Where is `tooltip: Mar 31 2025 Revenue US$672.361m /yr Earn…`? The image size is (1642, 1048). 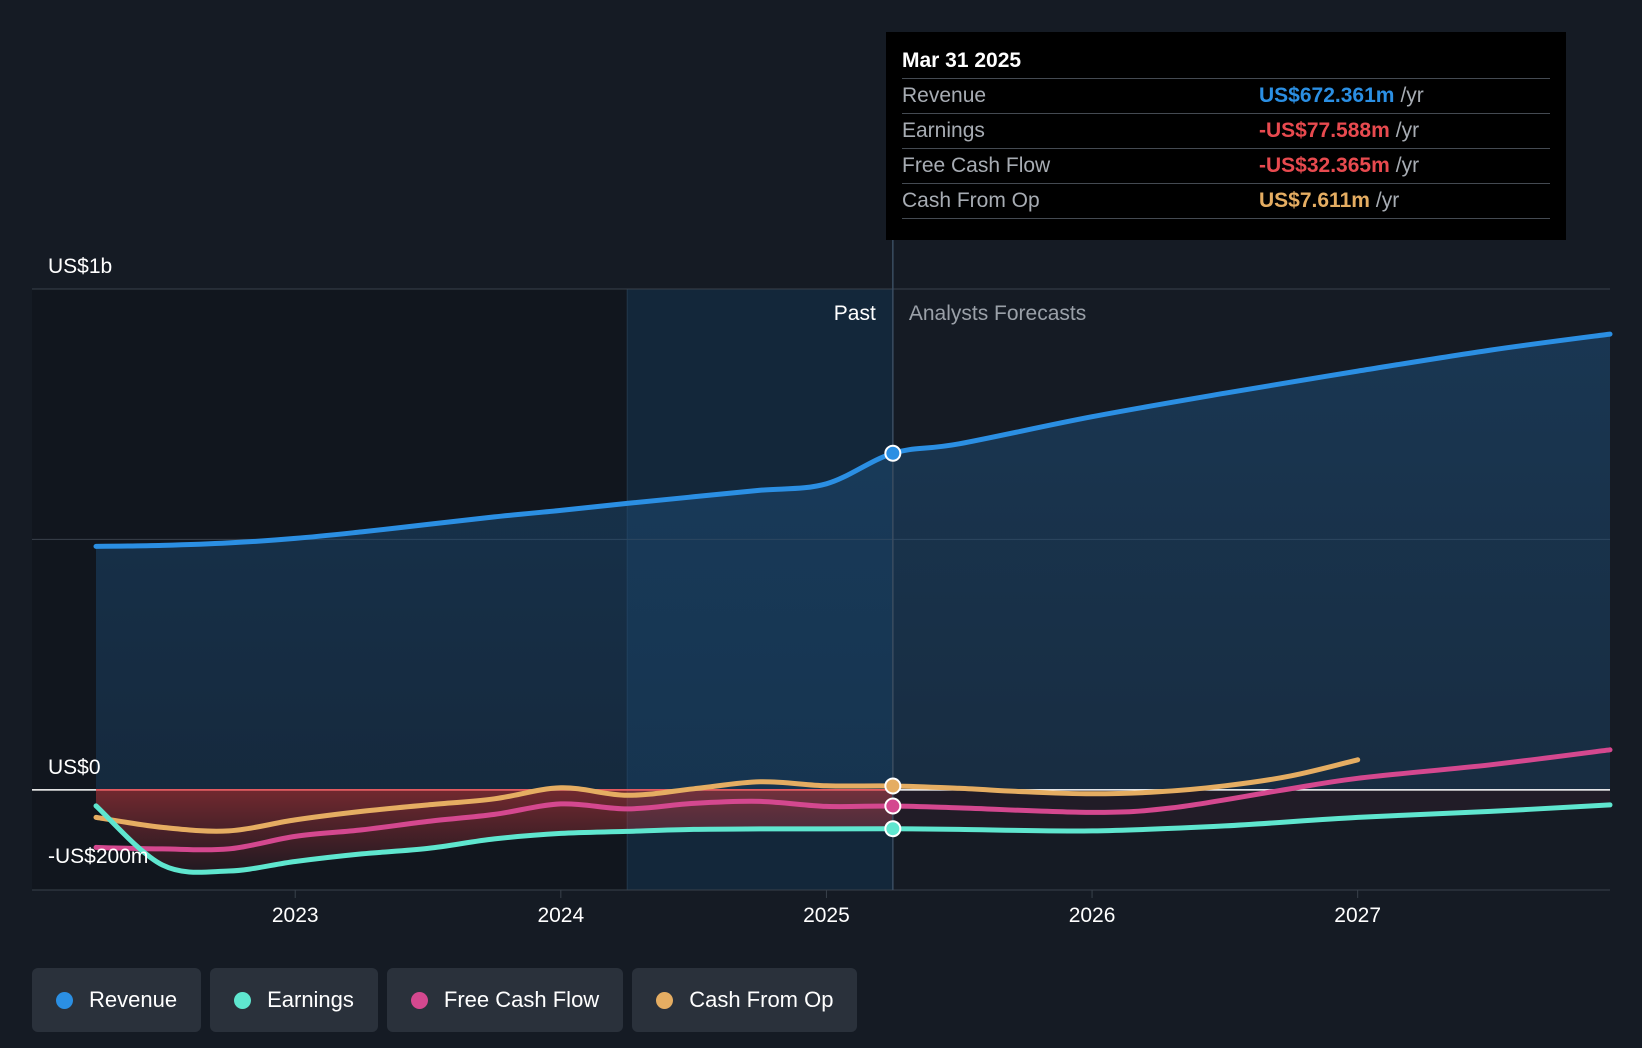 tooltip: Mar 31 2025 Revenue US$672.361m /yr Earn… is located at coordinates (1226, 136).